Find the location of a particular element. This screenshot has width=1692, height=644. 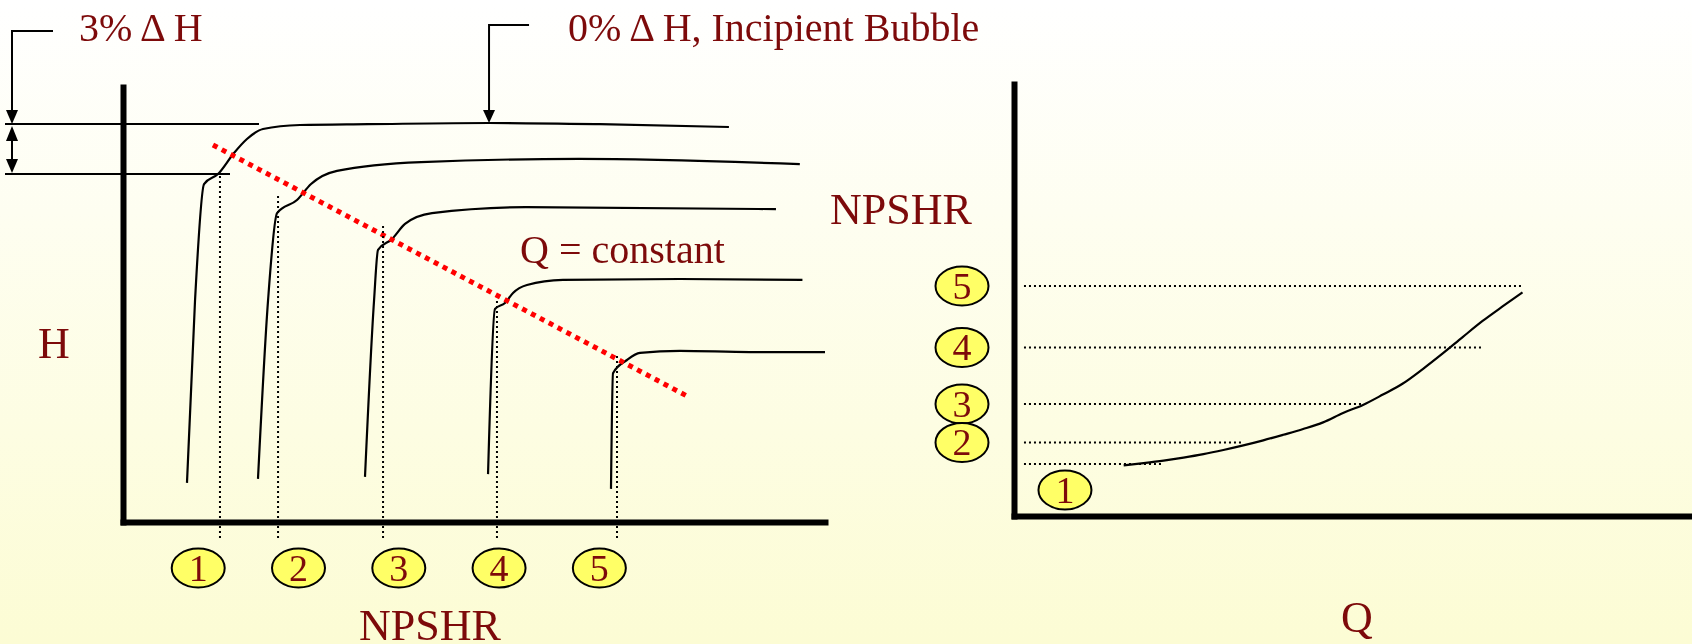

x-tick-label: 5 is located at coordinates (599, 568).